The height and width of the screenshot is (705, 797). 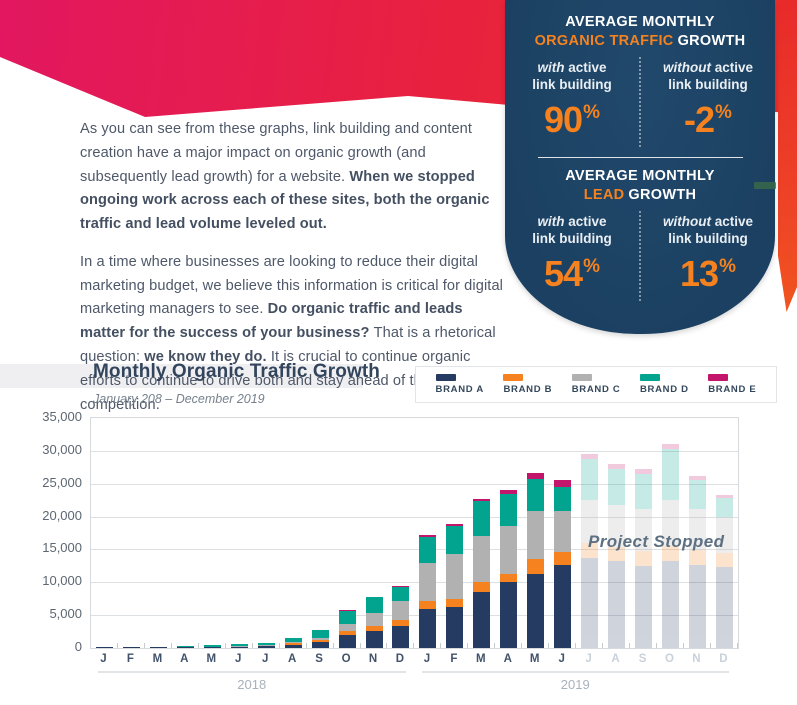 I want to click on chart-legend: BRAND A BRAND B BRAND C BRAND D BRAND E, so click(x=596, y=384).